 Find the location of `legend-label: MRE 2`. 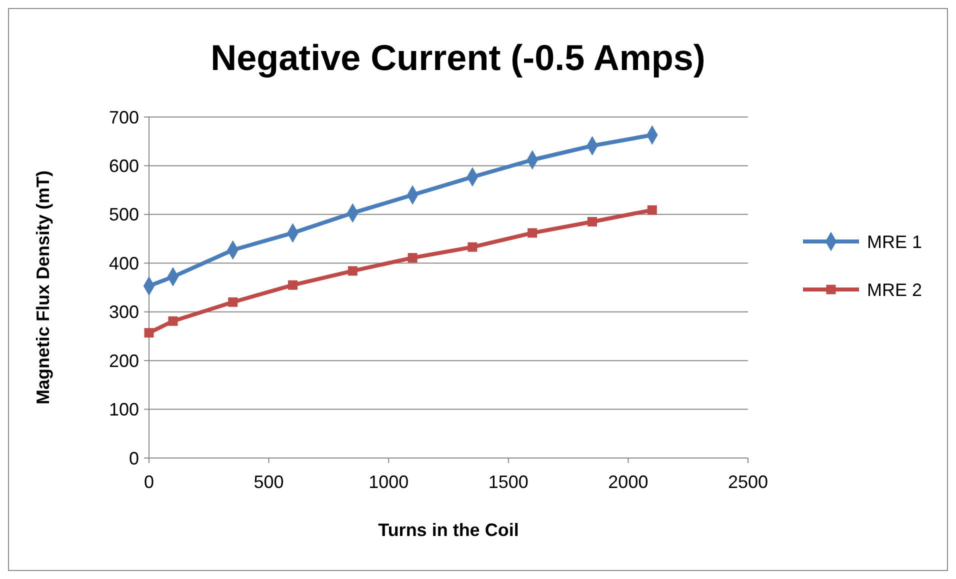

legend-label: MRE 2 is located at coordinates (894, 290).